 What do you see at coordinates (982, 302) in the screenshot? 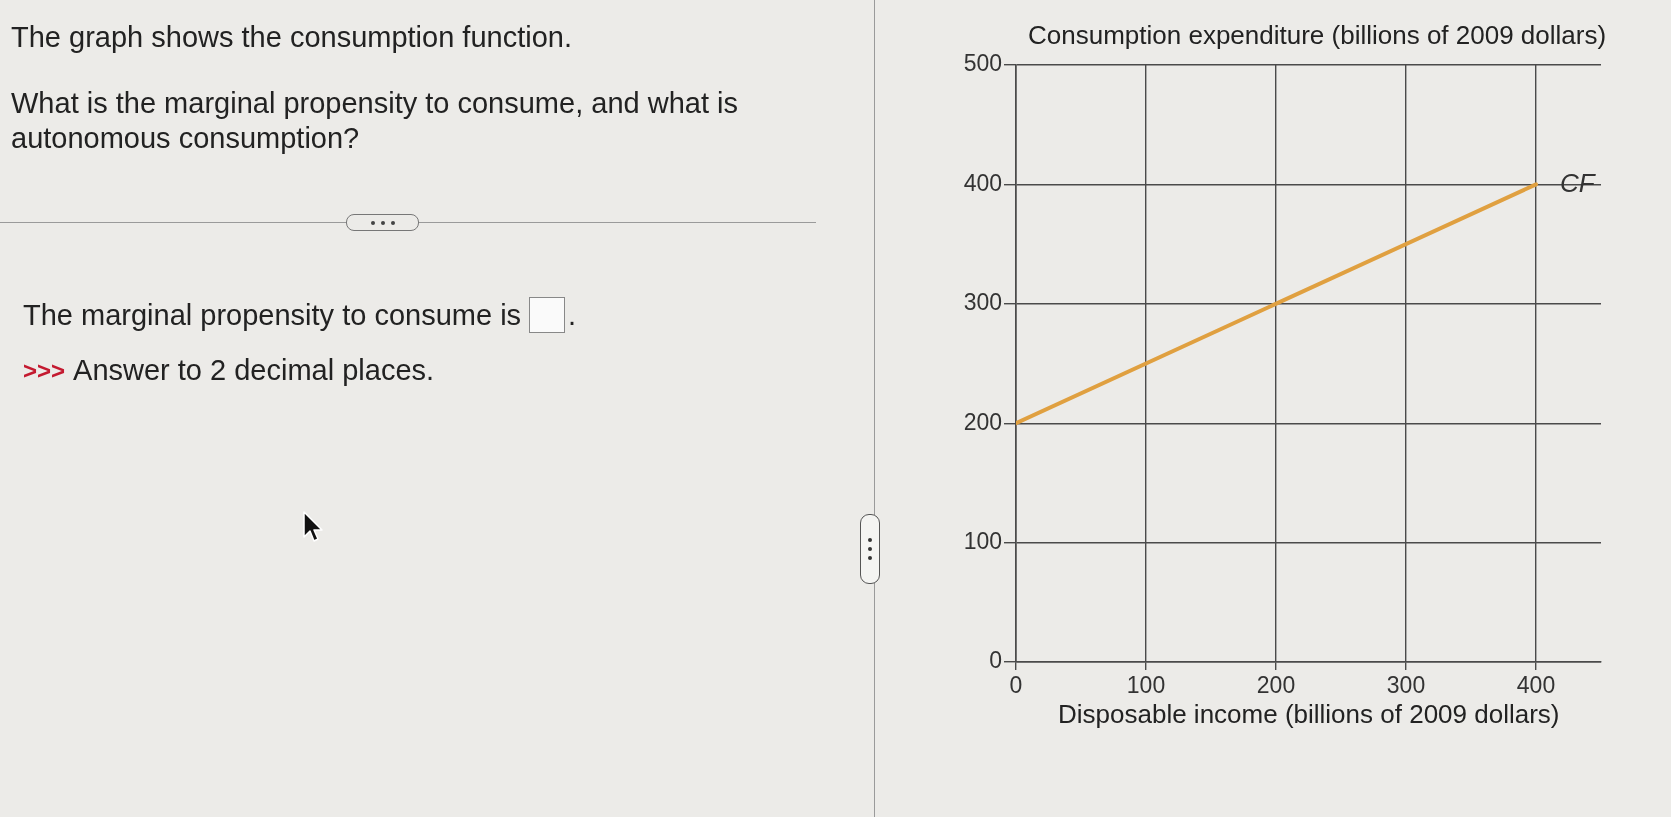
I see `y-tick-label: 300` at bounding box center [982, 302].